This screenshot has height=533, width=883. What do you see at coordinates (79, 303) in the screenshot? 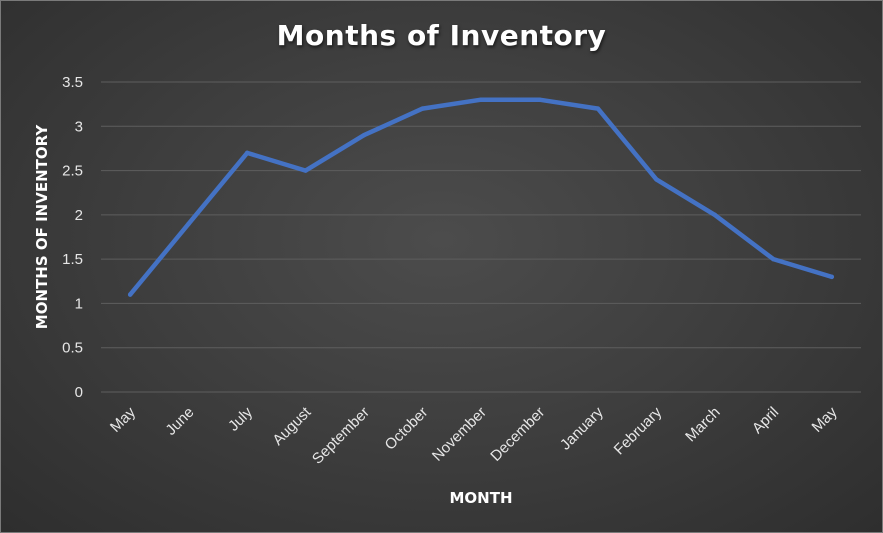
I see `y-tick-label: 1` at bounding box center [79, 303].